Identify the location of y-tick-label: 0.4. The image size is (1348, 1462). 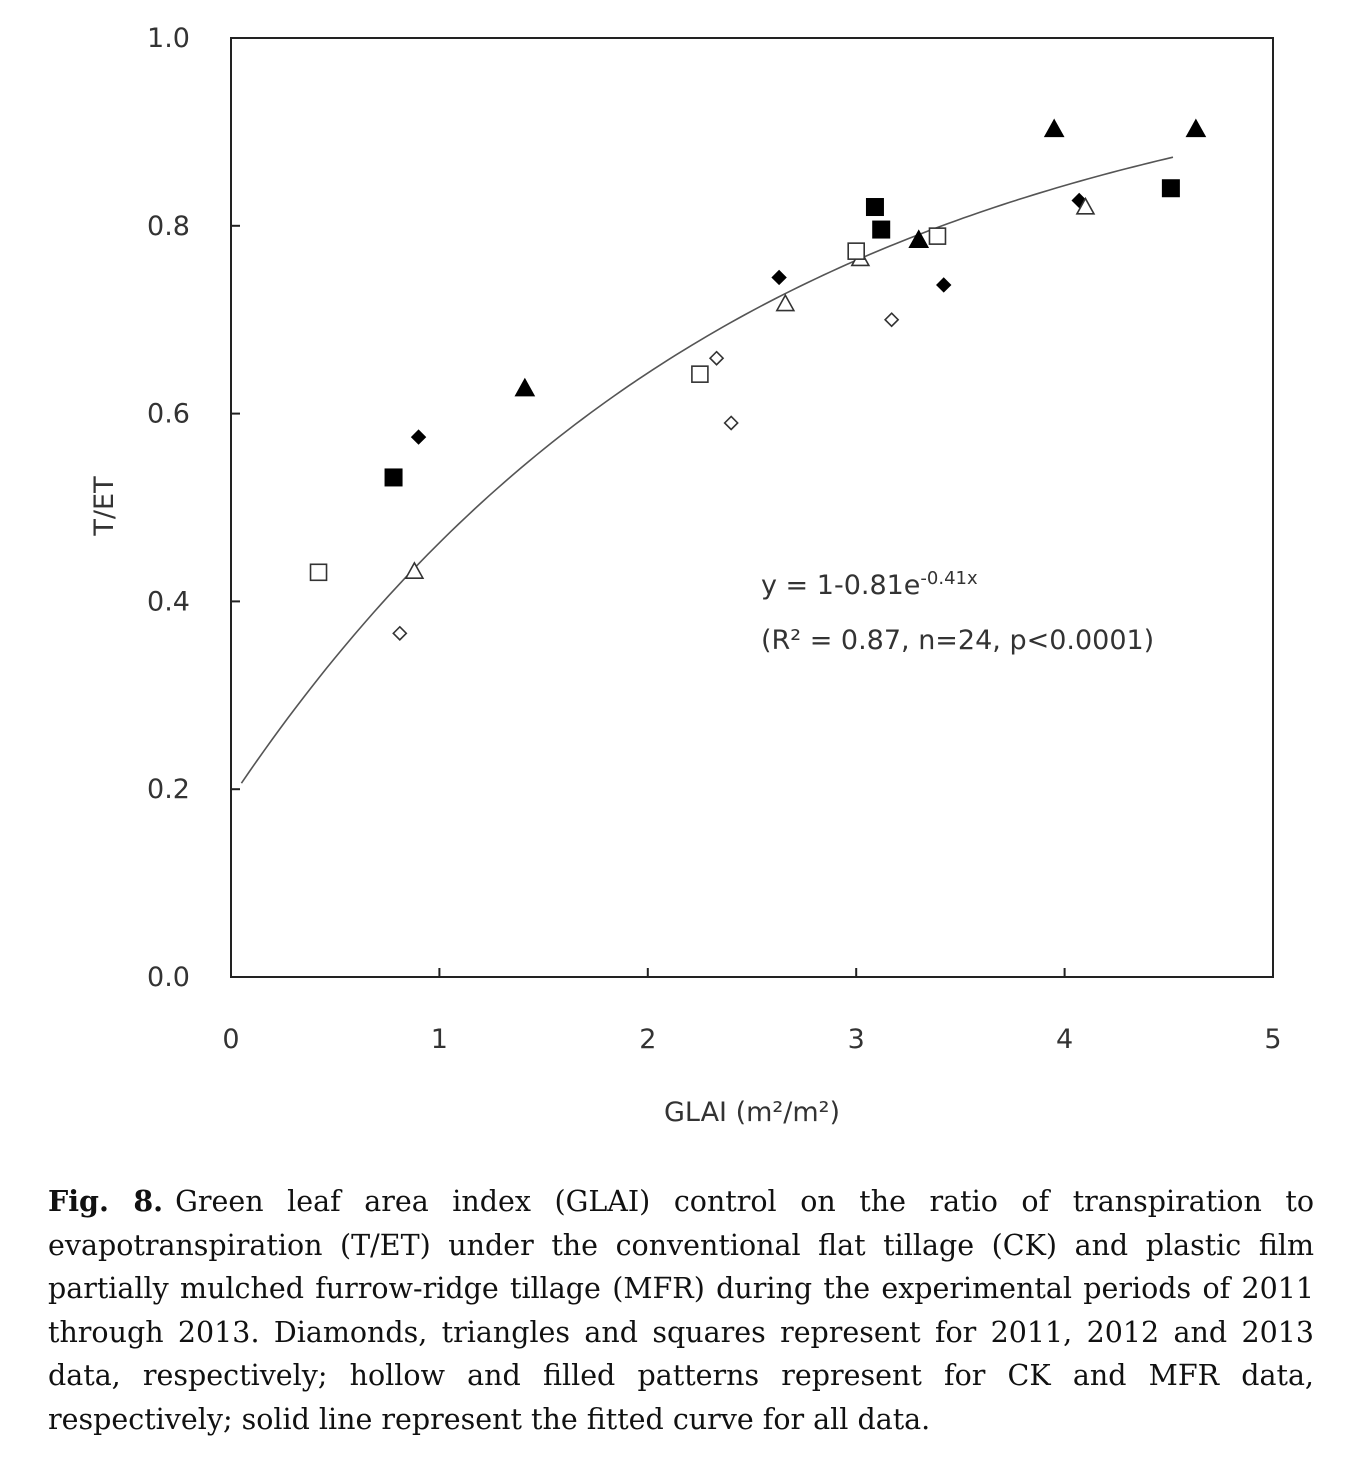
(168, 601).